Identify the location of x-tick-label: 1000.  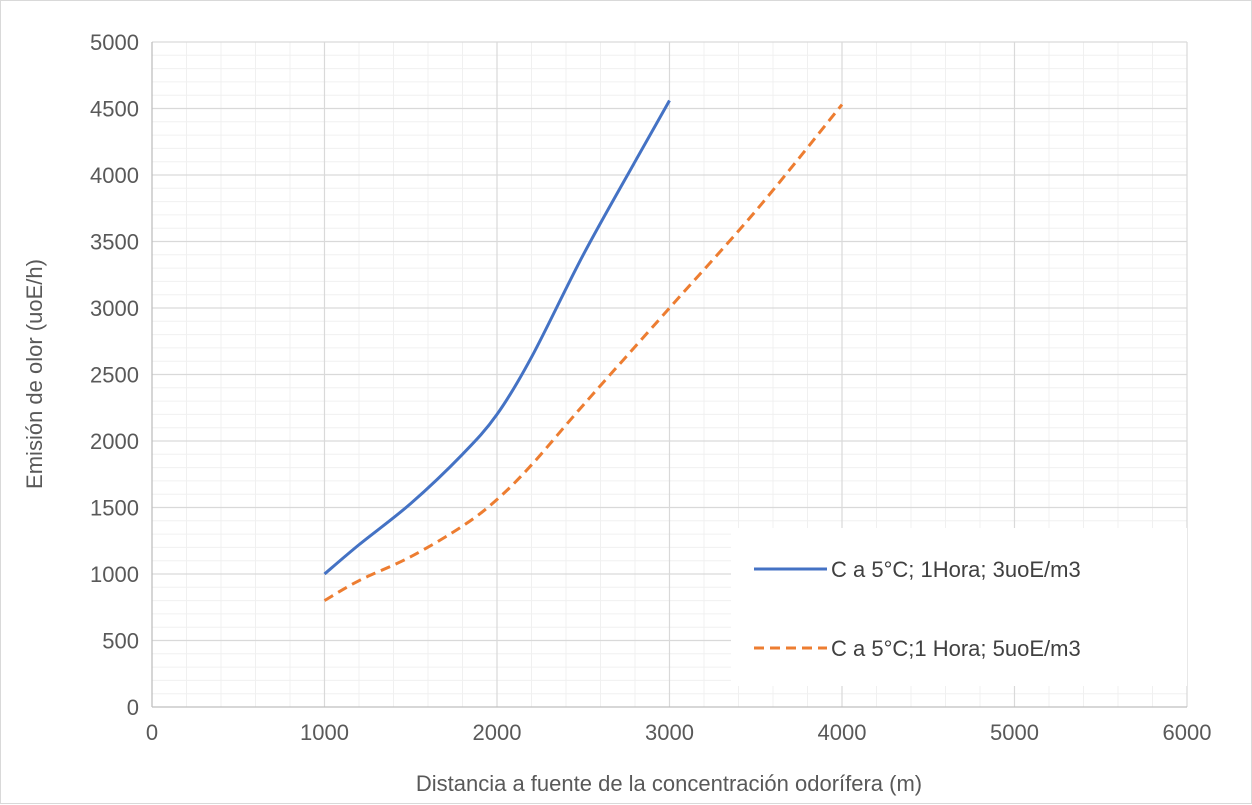
(324, 732).